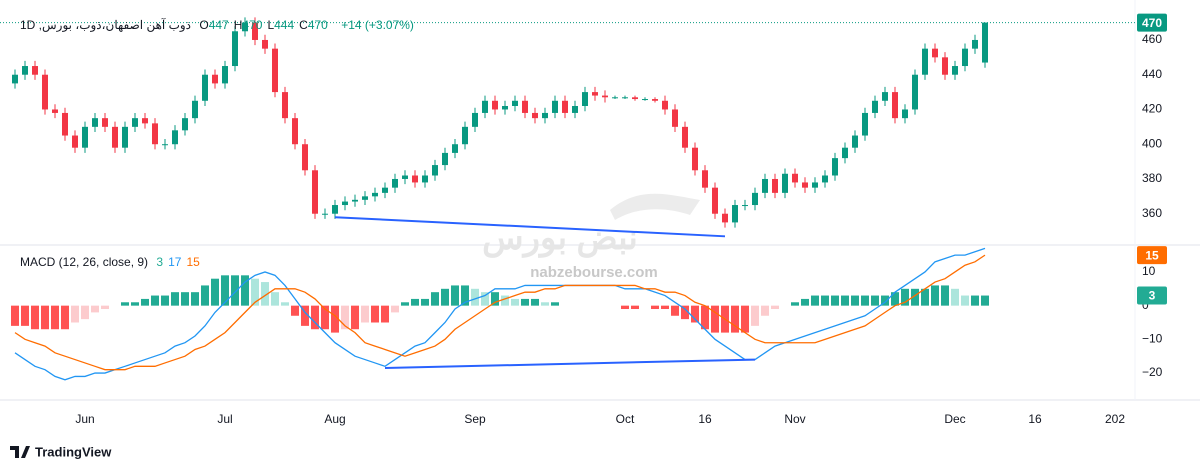 This screenshot has width=1200, height=470. What do you see at coordinates (1152, 143) in the screenshot?
I see `y-tick-label: 400` at bounding box center [1152, 143].